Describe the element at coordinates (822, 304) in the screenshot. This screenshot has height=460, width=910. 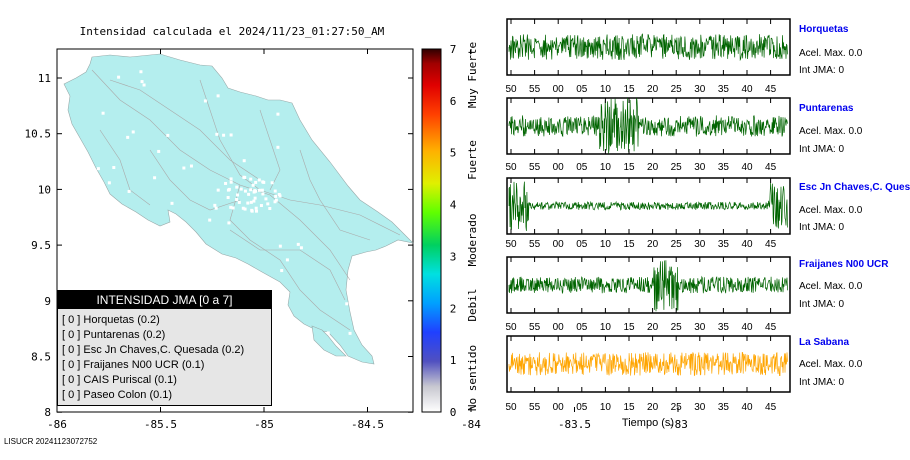
I see `station-int: Int JMA: 0` at that location.